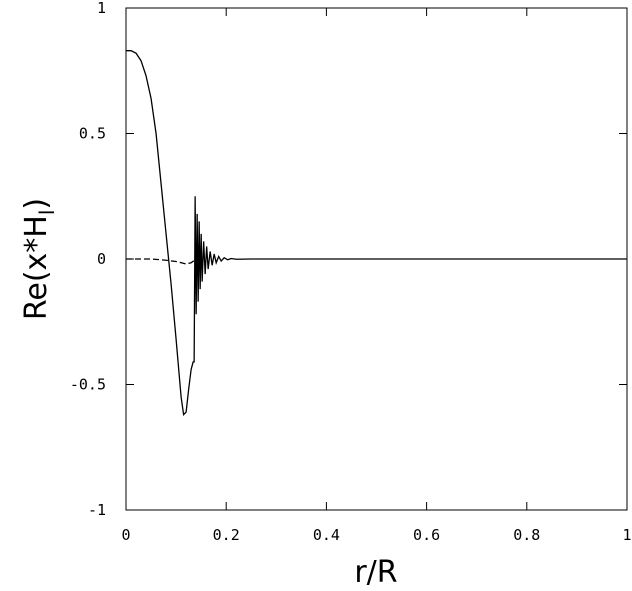  What do you see at coordinates (426, 535) in the screenshot?
I see `x-tick-label: 0.6` at bounding box center [426, 535].